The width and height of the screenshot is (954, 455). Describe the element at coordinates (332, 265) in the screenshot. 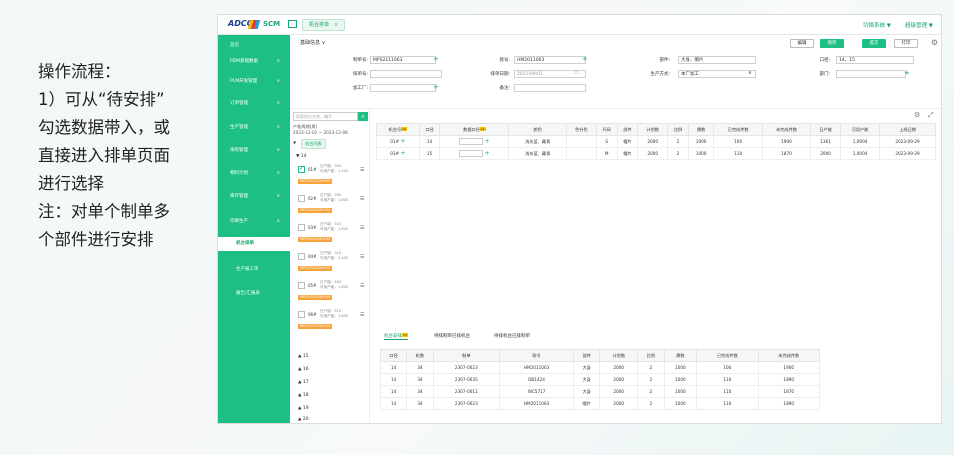

I see `machine-item: 04# 日产能：310 可用产能：1,400 MPS2024020094 ☰` at that location.